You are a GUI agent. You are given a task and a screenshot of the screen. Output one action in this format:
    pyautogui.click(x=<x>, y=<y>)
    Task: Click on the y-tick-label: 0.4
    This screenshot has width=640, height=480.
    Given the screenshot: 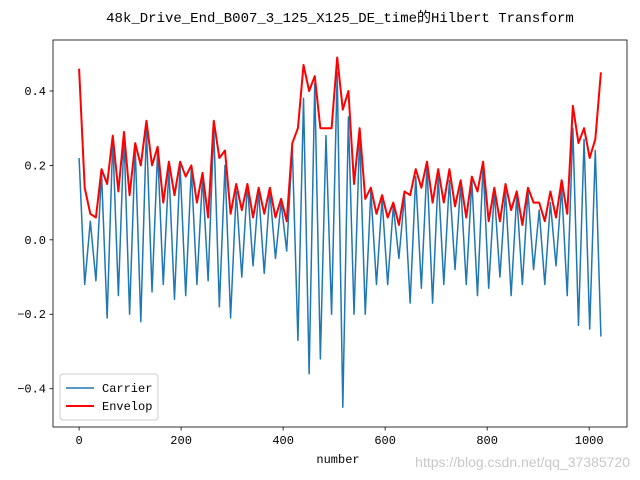 What is the action you would take?
    pyautogui.click(x=35, y=92)
    